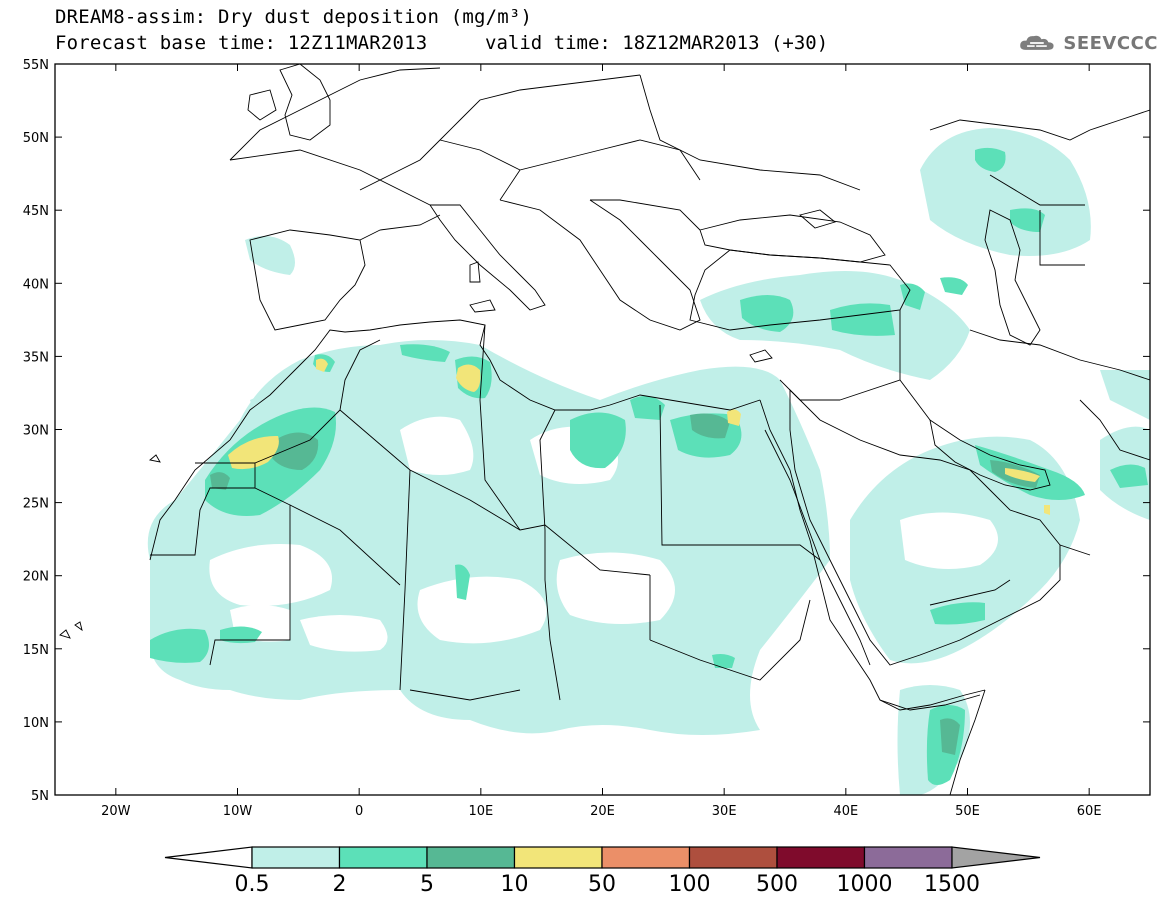 The height and width of the screenshot is (907, 1165). I want to click on lat-label: 35N, so click(36, 357).